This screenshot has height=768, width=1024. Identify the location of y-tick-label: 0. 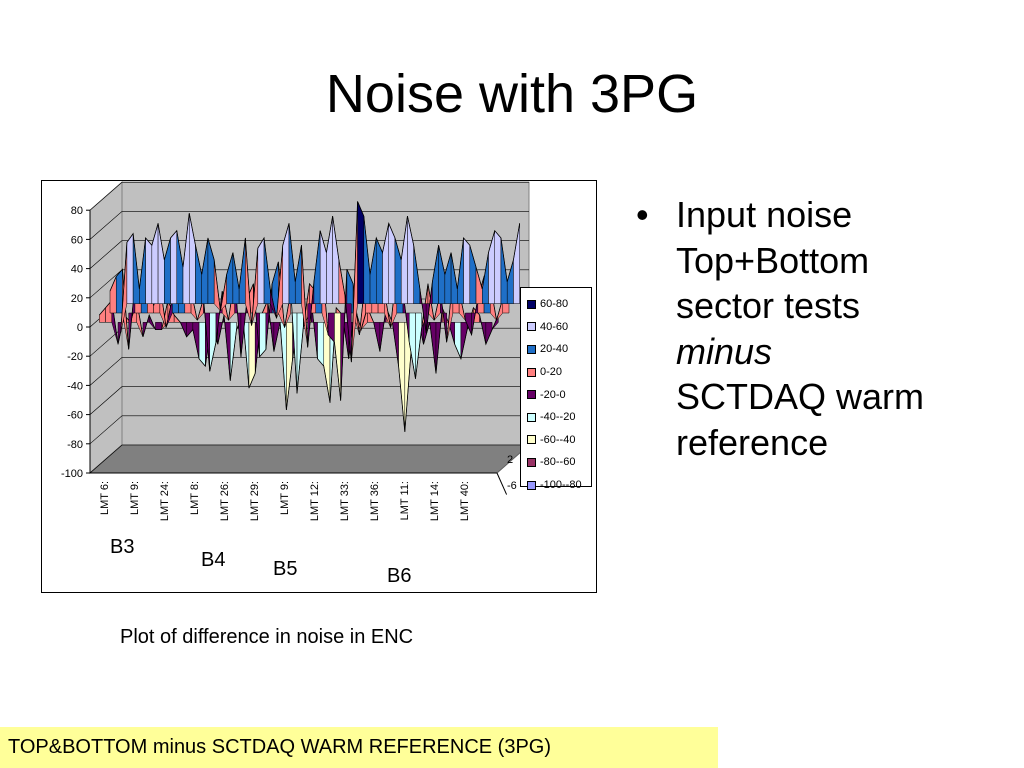
(80, 328).